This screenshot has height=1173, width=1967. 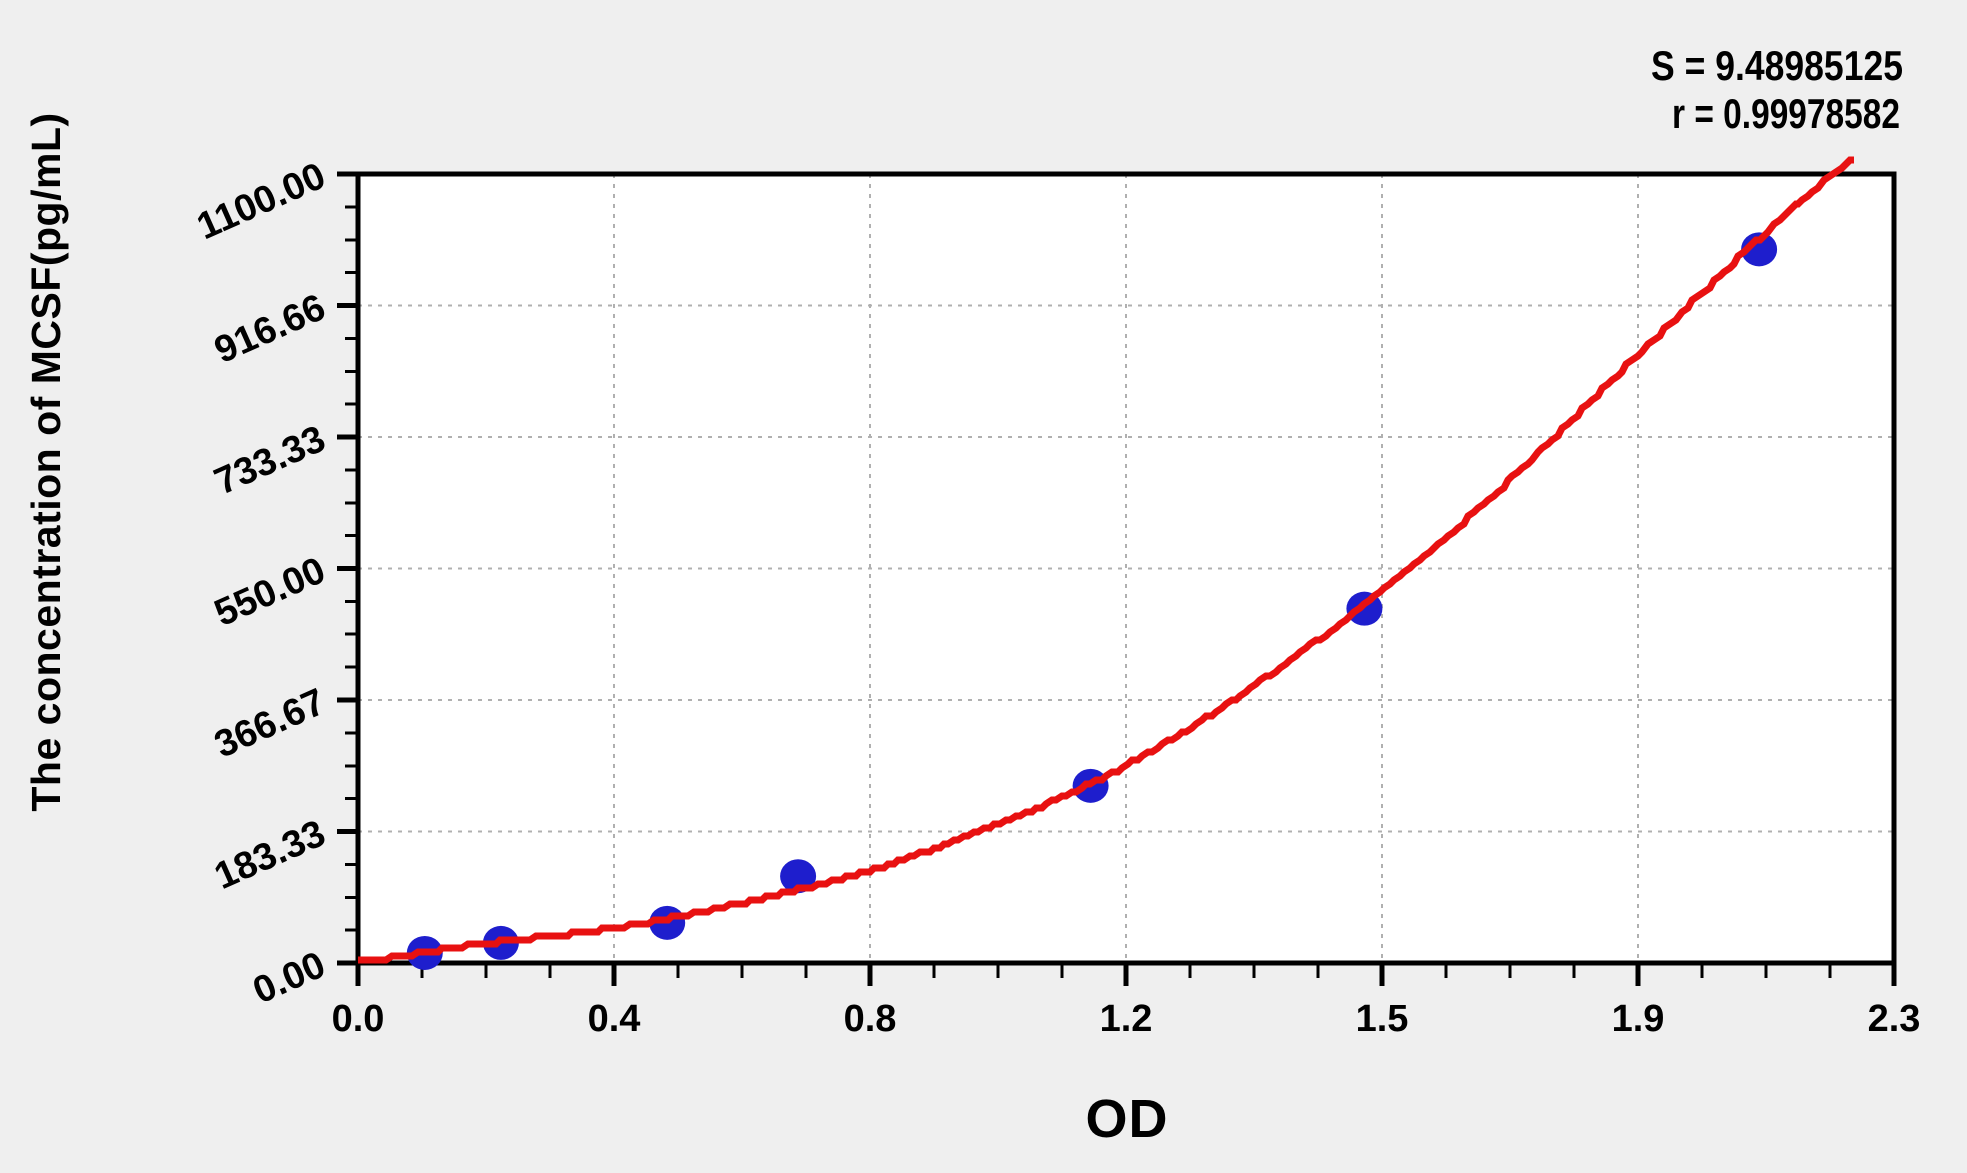 What do you see at coordinates (1786, 113) in the screenshot?
I see `stat-r-value: r = 0.99978582` at bounding box center [1786, 113].